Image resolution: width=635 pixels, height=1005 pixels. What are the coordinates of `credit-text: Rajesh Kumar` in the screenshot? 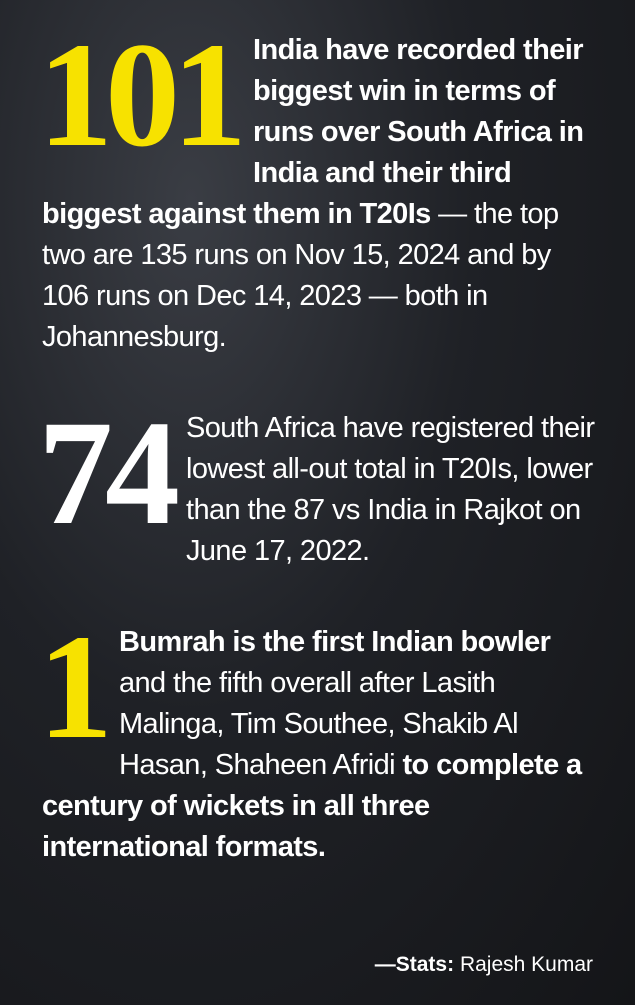 It's located at (523, 964).